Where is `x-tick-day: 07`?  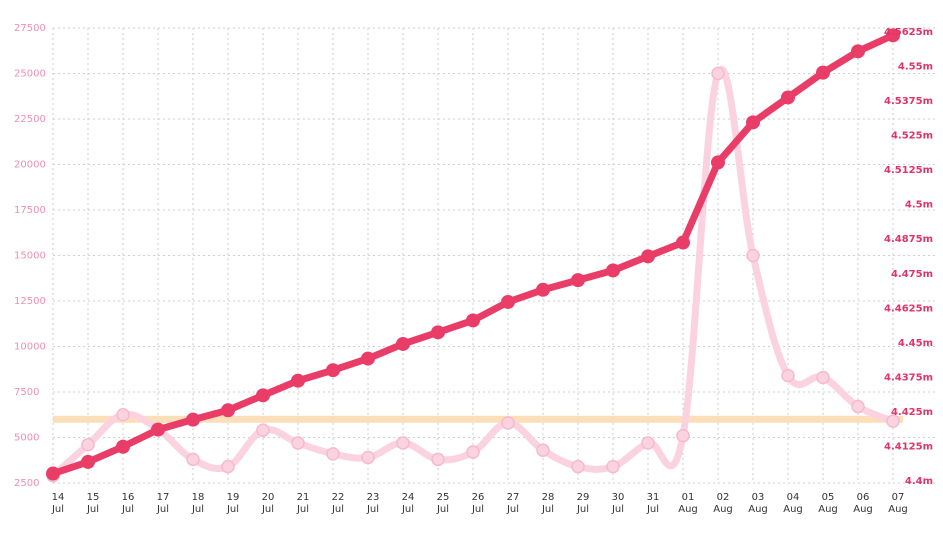
x-tick-day: 07 is located at coordinates (898, 497).